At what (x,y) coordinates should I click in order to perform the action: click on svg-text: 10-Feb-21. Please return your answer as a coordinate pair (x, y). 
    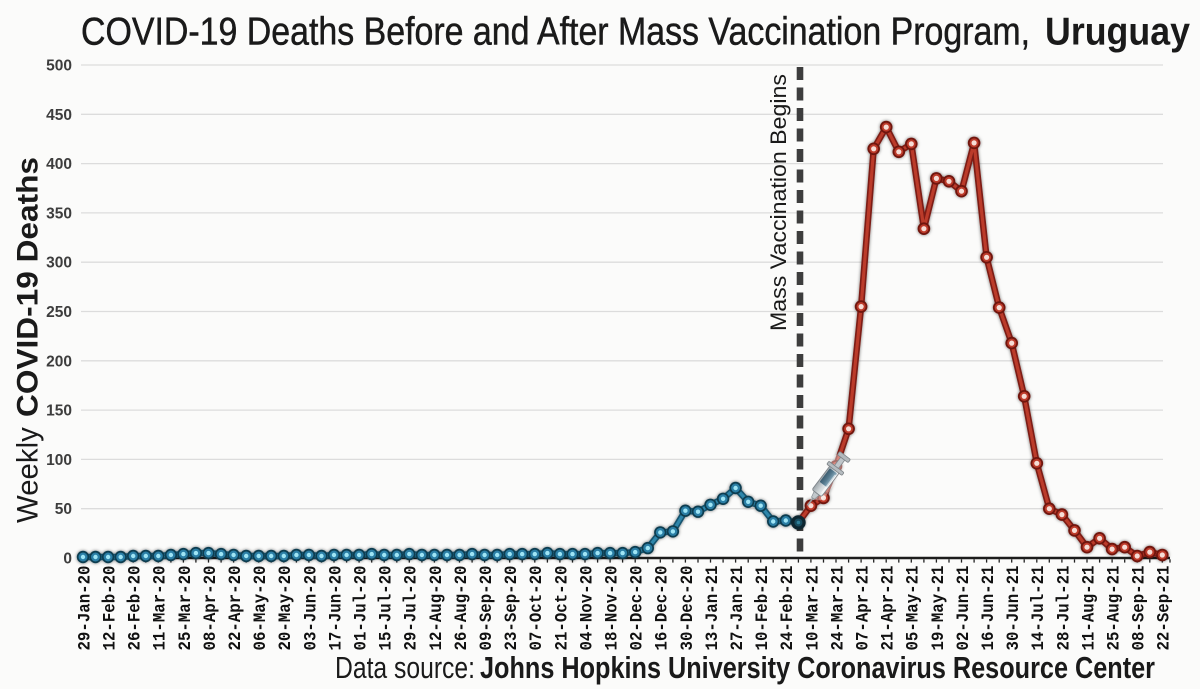
    Looking at the image, I should click on (763, 608).